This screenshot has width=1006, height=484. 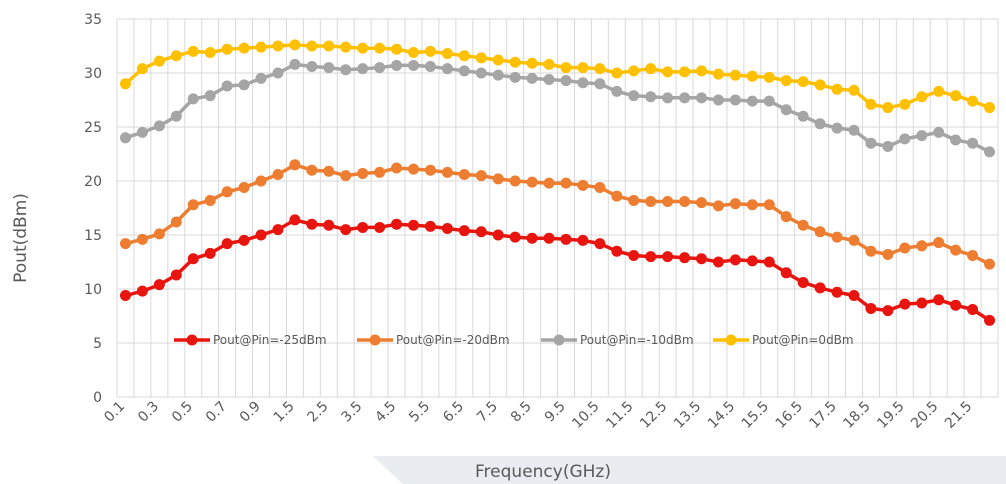 I want to click on x-tick-label: 20.5, so click(x=924, y=415).